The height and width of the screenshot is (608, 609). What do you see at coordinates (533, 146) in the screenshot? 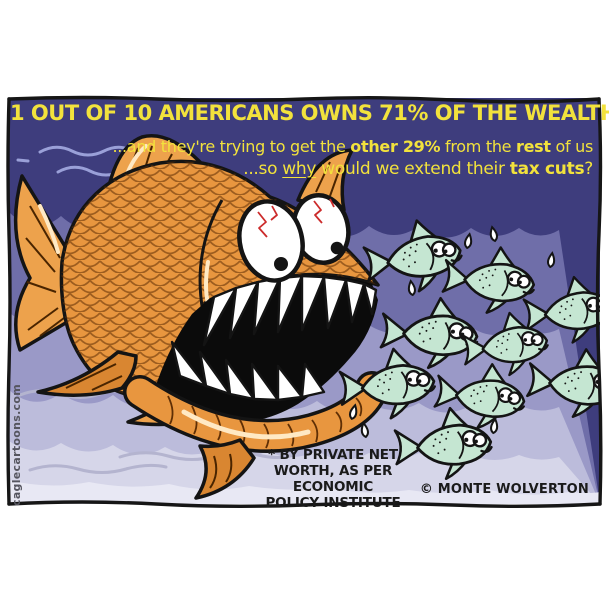
I see `subline-1-emph-rest: rest` at bounding box center [533, 146].